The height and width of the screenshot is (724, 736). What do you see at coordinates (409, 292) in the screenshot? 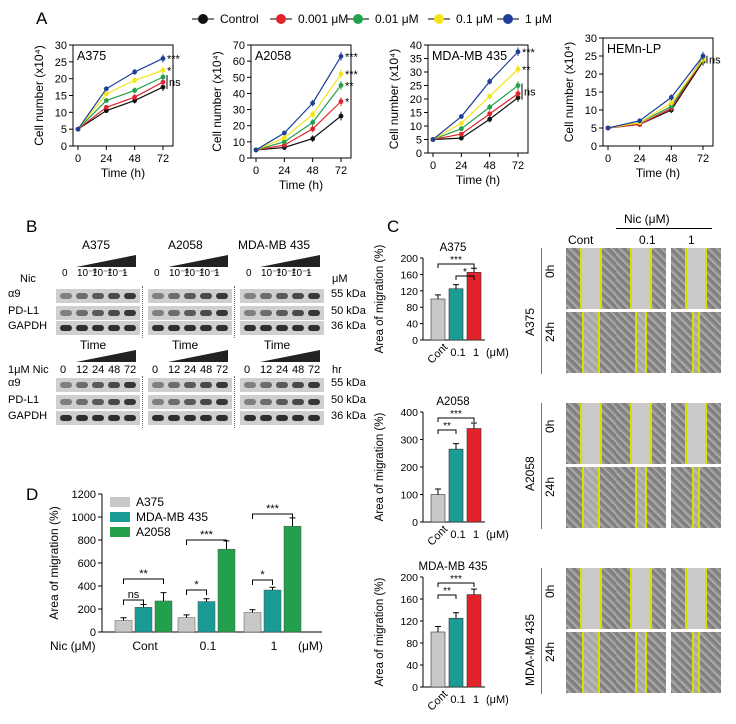
I see `y-tick-label: 120` at bounding box center [409, 292].